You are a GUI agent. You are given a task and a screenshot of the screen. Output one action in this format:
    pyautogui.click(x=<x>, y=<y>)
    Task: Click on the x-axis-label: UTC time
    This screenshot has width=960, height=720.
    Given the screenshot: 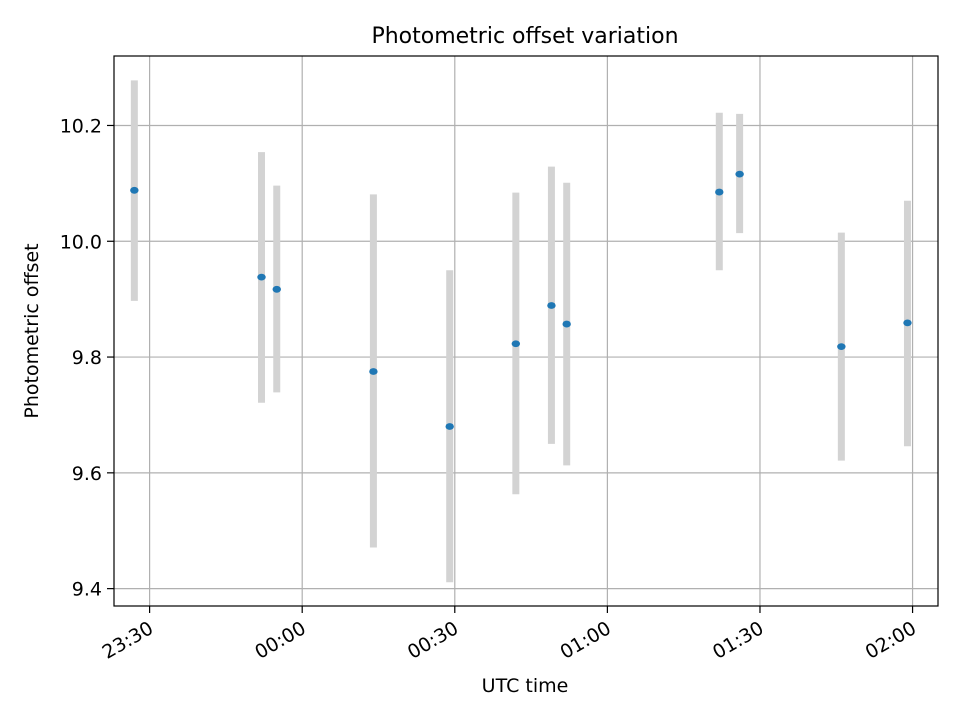 What is the action you would take?
    pyautogui.click(x=525, y=686)
    